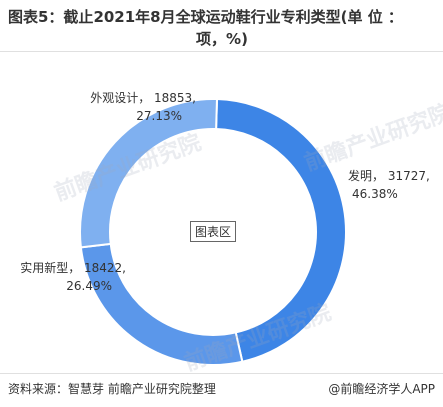 The image size is (443, 407). What do you see at coordinates (222, 39) in the screenshot?
I see `chart-title-line2: 项，%)` at bounding box center [222, 39].